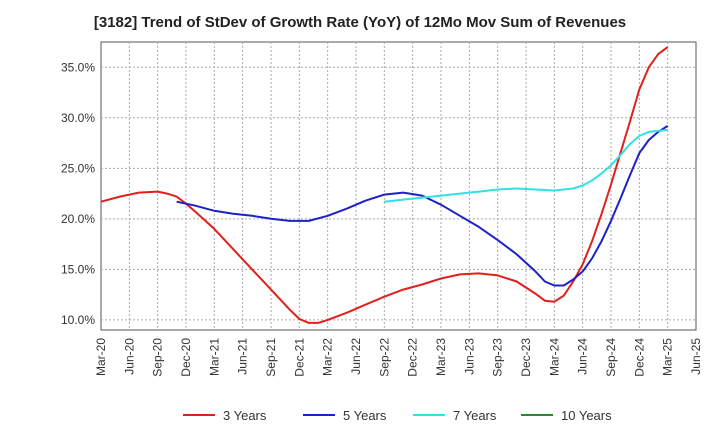  Describe the element at coordinates (186, 357) in the screenshot. I see `x-tick-label: Dec-20` at that location.